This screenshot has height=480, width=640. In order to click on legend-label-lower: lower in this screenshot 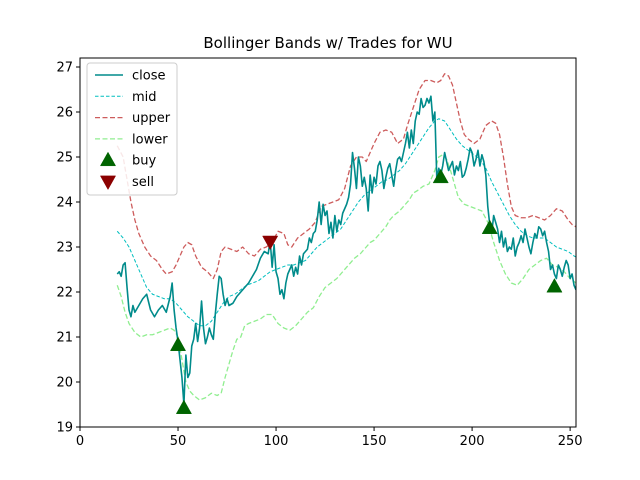, I will do `click(150, 139)`.